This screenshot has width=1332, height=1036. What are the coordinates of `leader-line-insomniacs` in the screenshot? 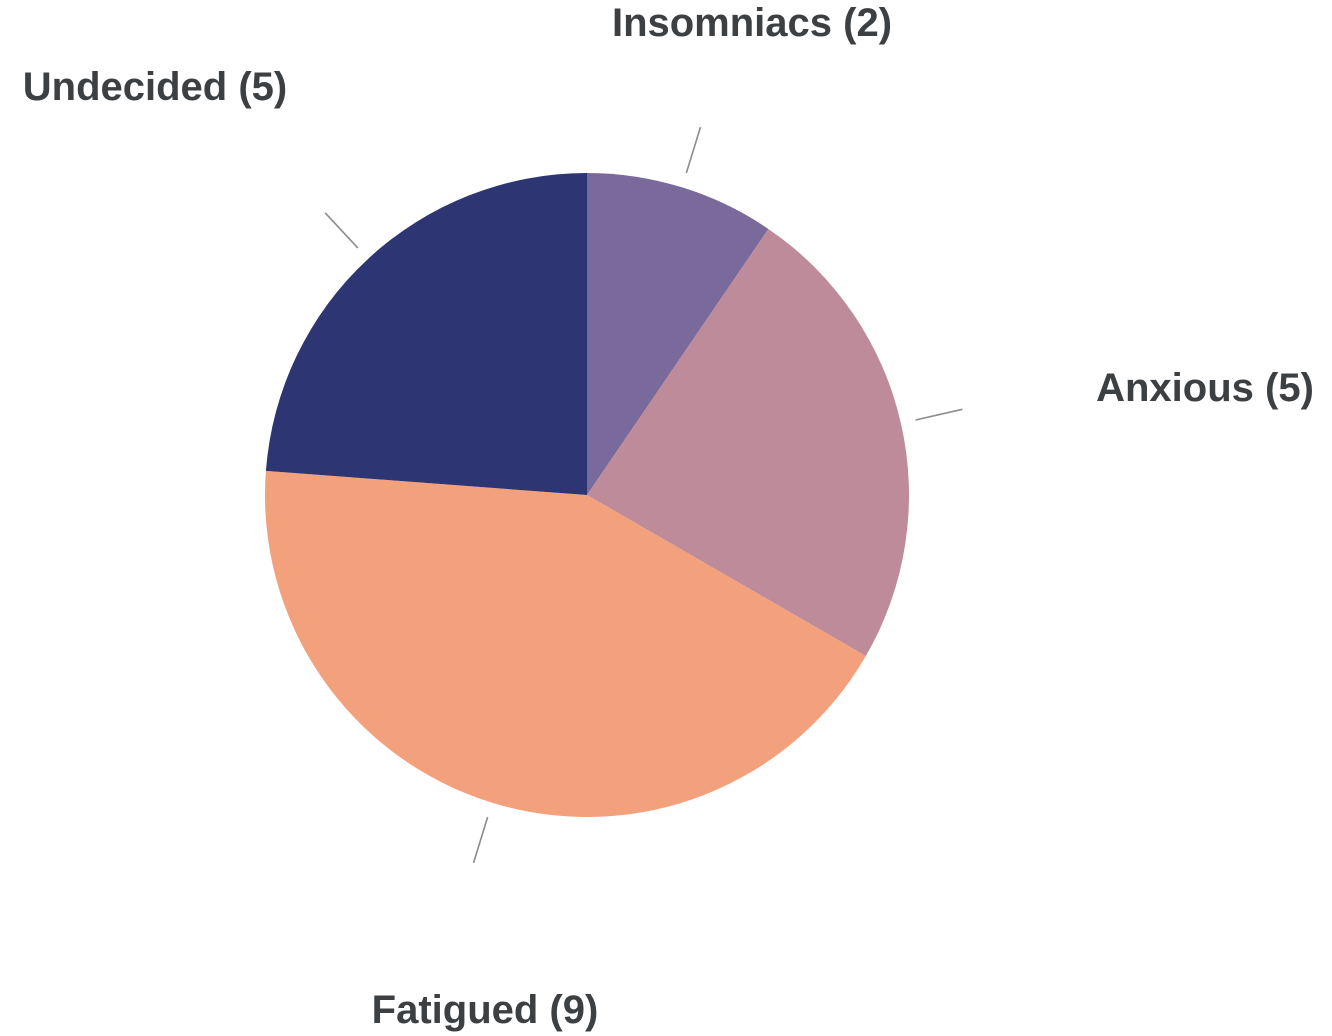 It's located at (693, 150).